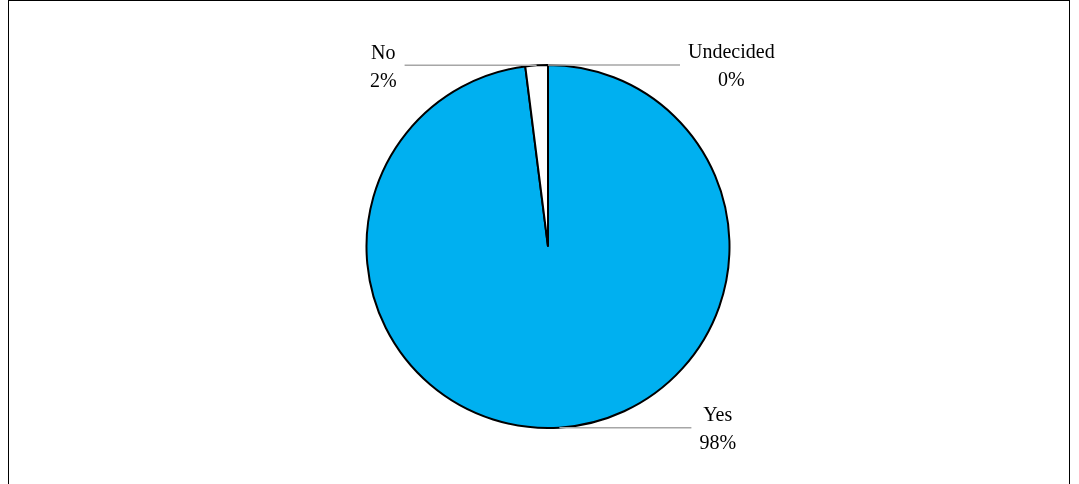 The width and height of the screenshot is (1079, 484). What do you see at coordinates (731, 79) in the screenshot?
I see `text: 0%` at bounding box center [731, 79].